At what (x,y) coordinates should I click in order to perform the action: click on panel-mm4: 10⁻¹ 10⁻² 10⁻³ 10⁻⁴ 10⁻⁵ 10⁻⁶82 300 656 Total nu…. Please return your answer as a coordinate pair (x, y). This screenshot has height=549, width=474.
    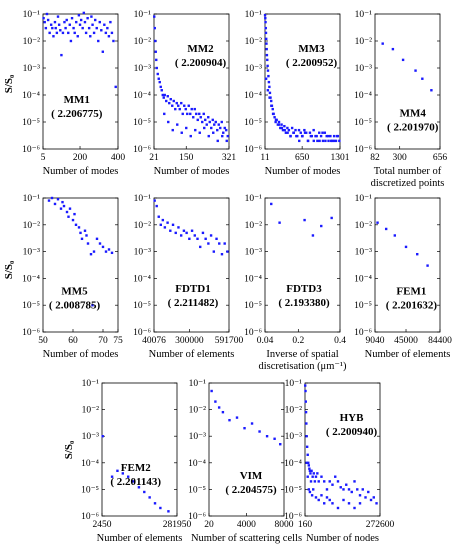
    Looking at the image, I should click on (400, 99).